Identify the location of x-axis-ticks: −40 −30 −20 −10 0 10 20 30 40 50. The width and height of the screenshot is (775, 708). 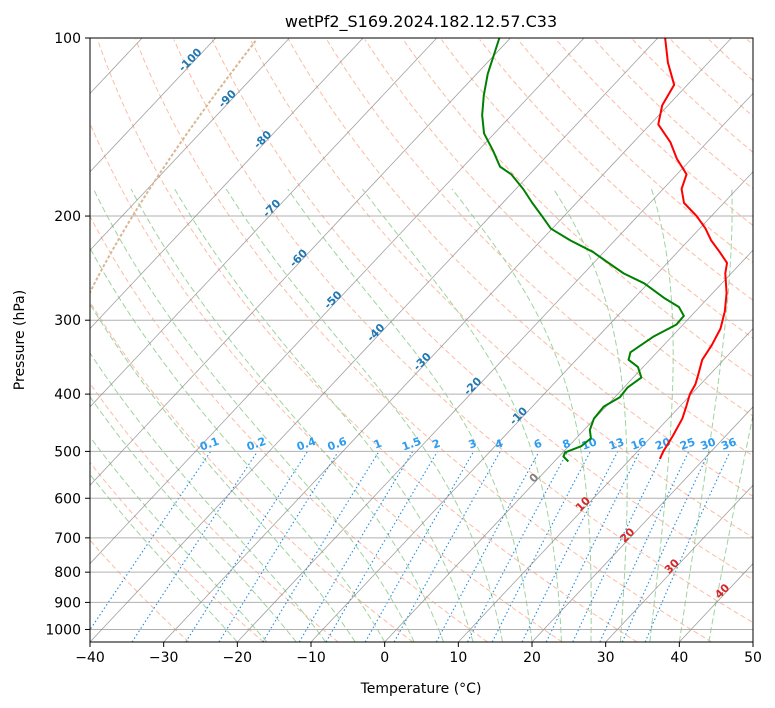
(418, 654).